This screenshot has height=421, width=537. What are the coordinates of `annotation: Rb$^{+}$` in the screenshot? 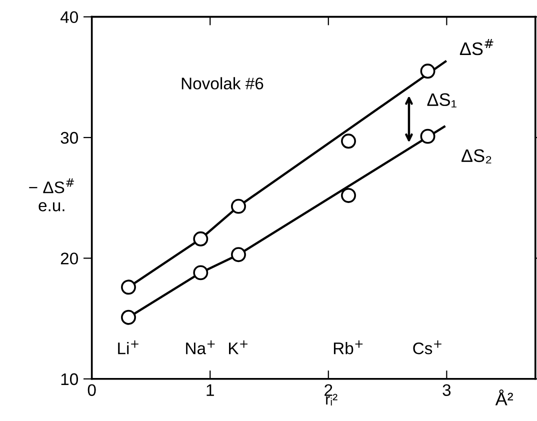 It's located at (348, 347).